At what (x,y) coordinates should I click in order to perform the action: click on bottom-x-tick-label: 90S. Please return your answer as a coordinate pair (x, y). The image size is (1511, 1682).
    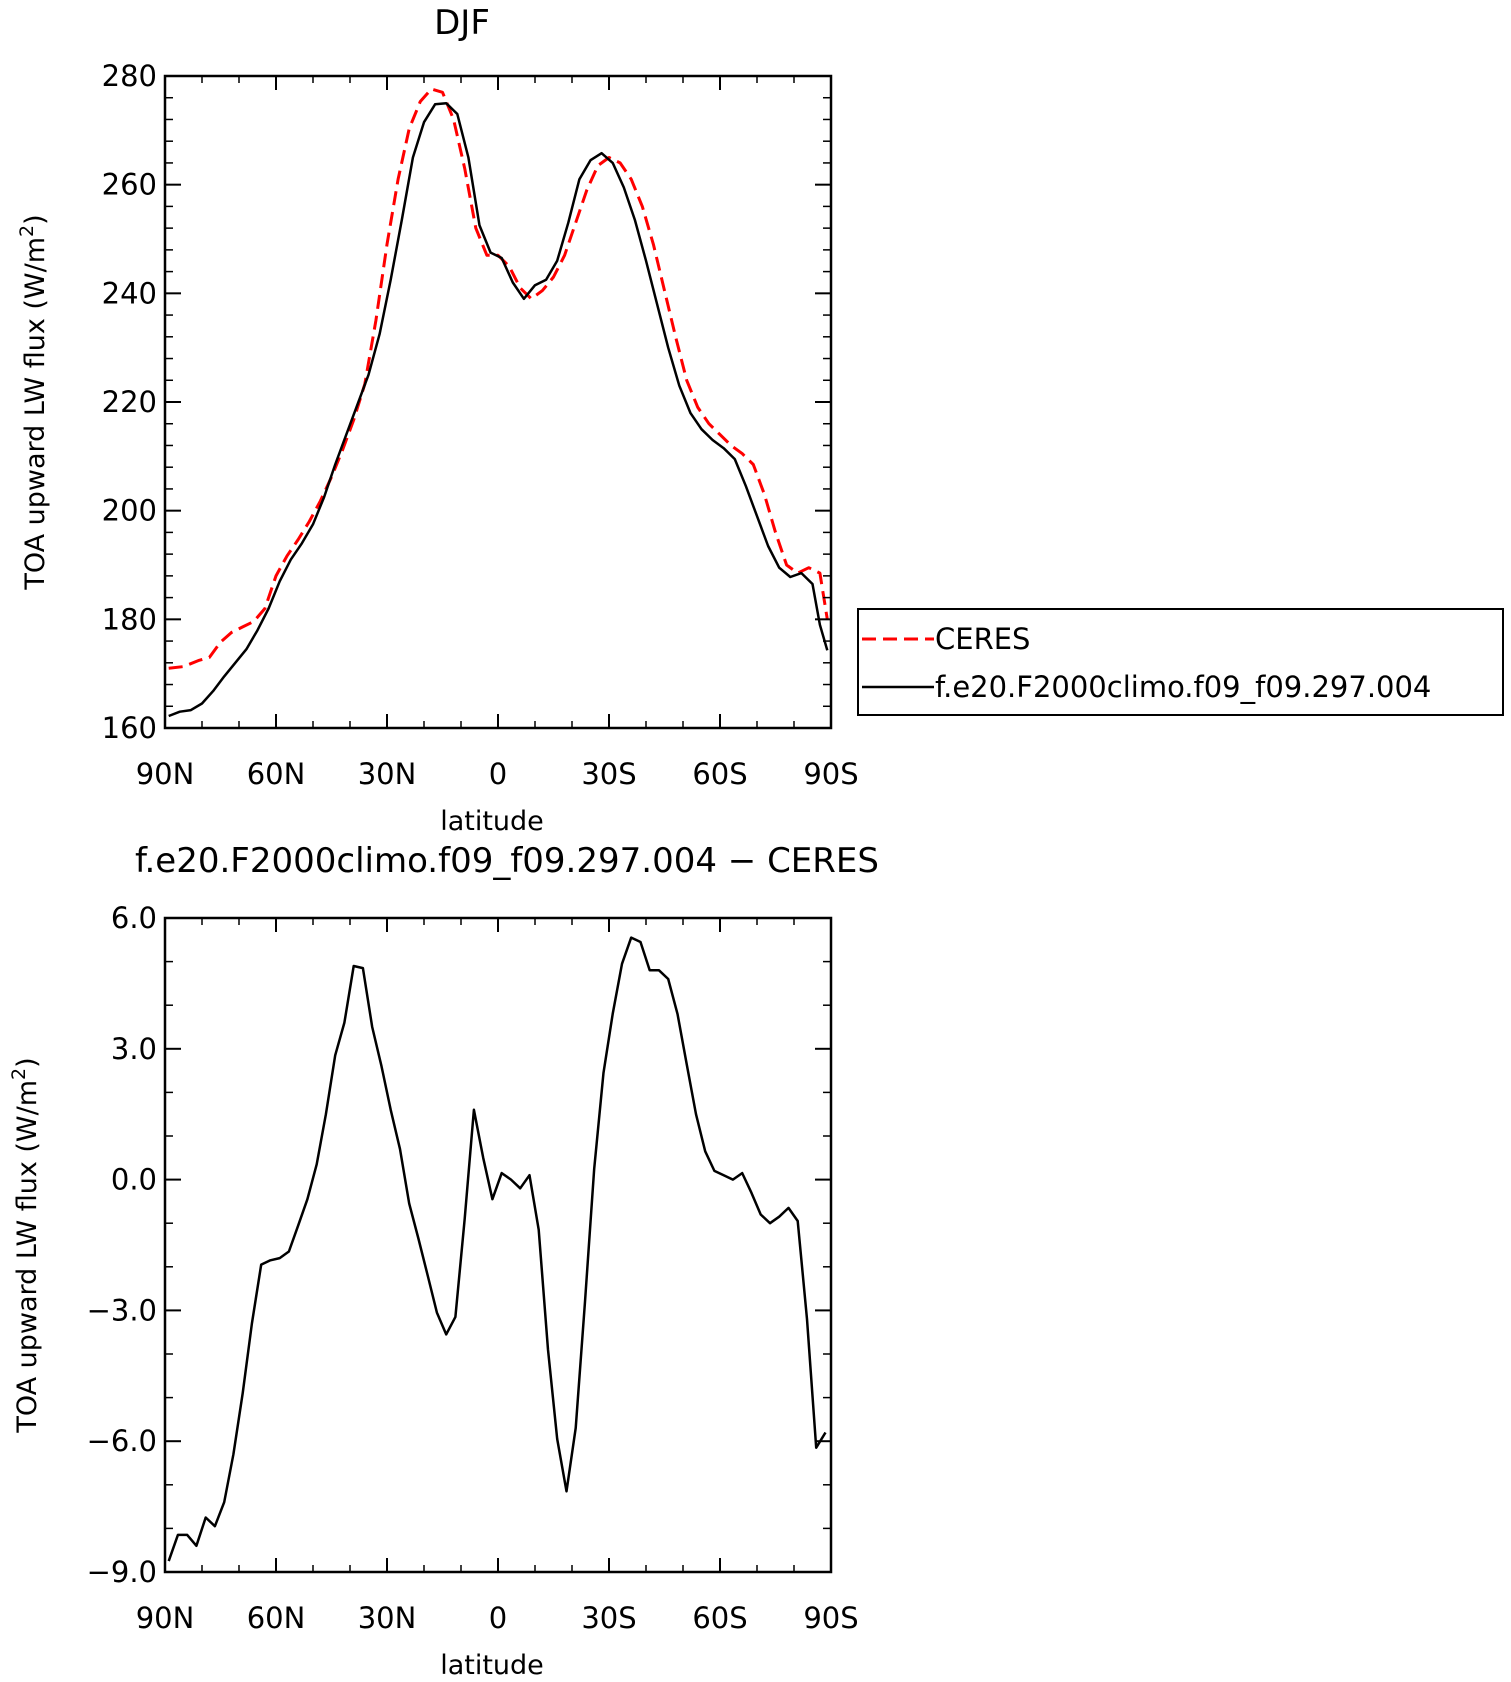
    Looking at the image, I should click on (830, 1618).